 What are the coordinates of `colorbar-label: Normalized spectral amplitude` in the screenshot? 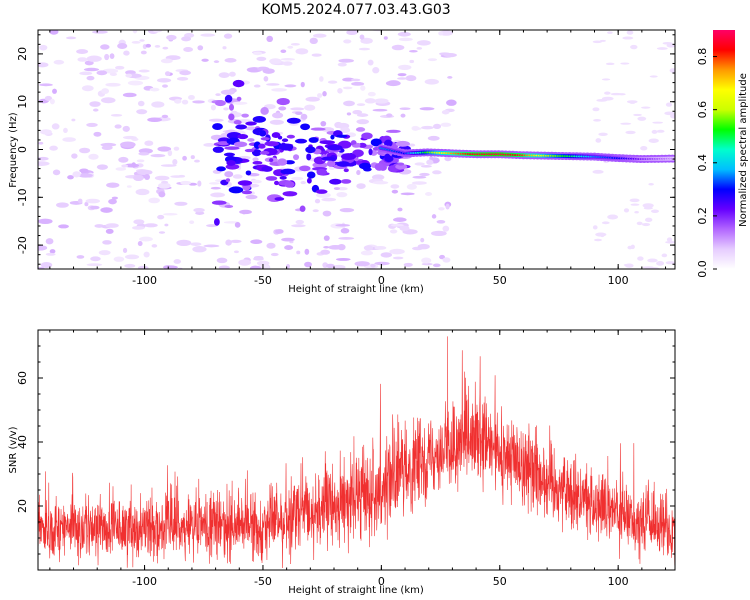 It's located at (743, 150).